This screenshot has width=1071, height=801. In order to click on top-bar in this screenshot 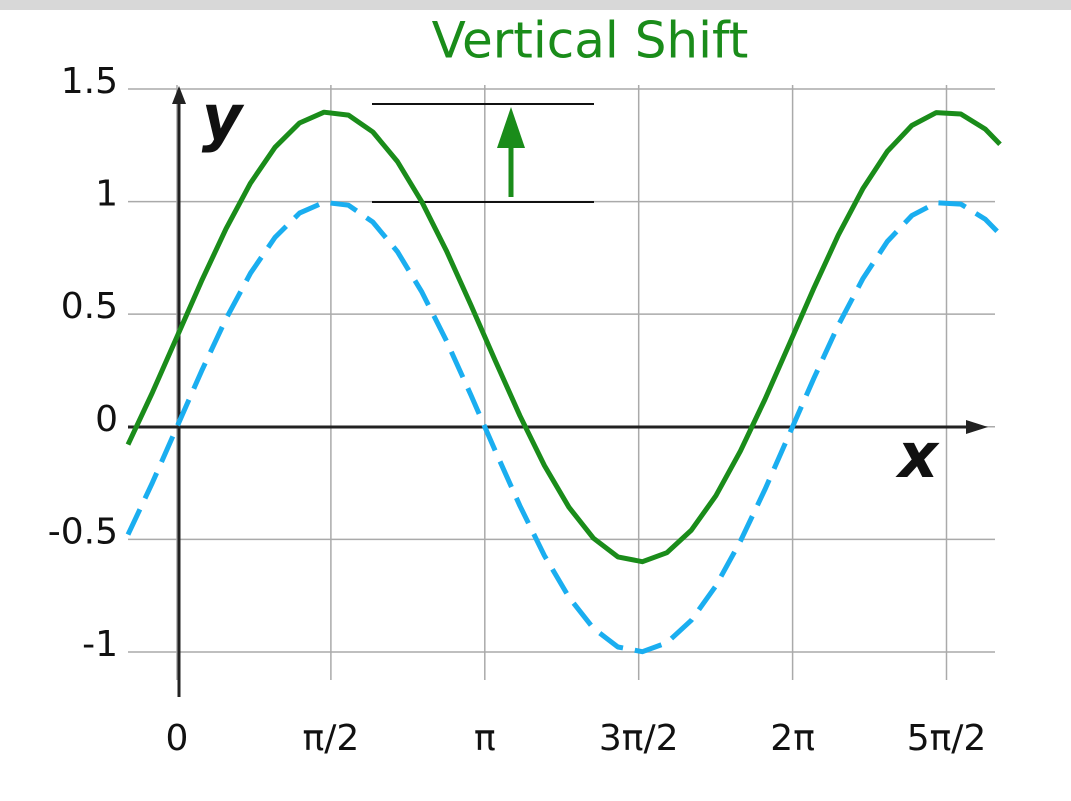, I will do `click(535, 5)`.